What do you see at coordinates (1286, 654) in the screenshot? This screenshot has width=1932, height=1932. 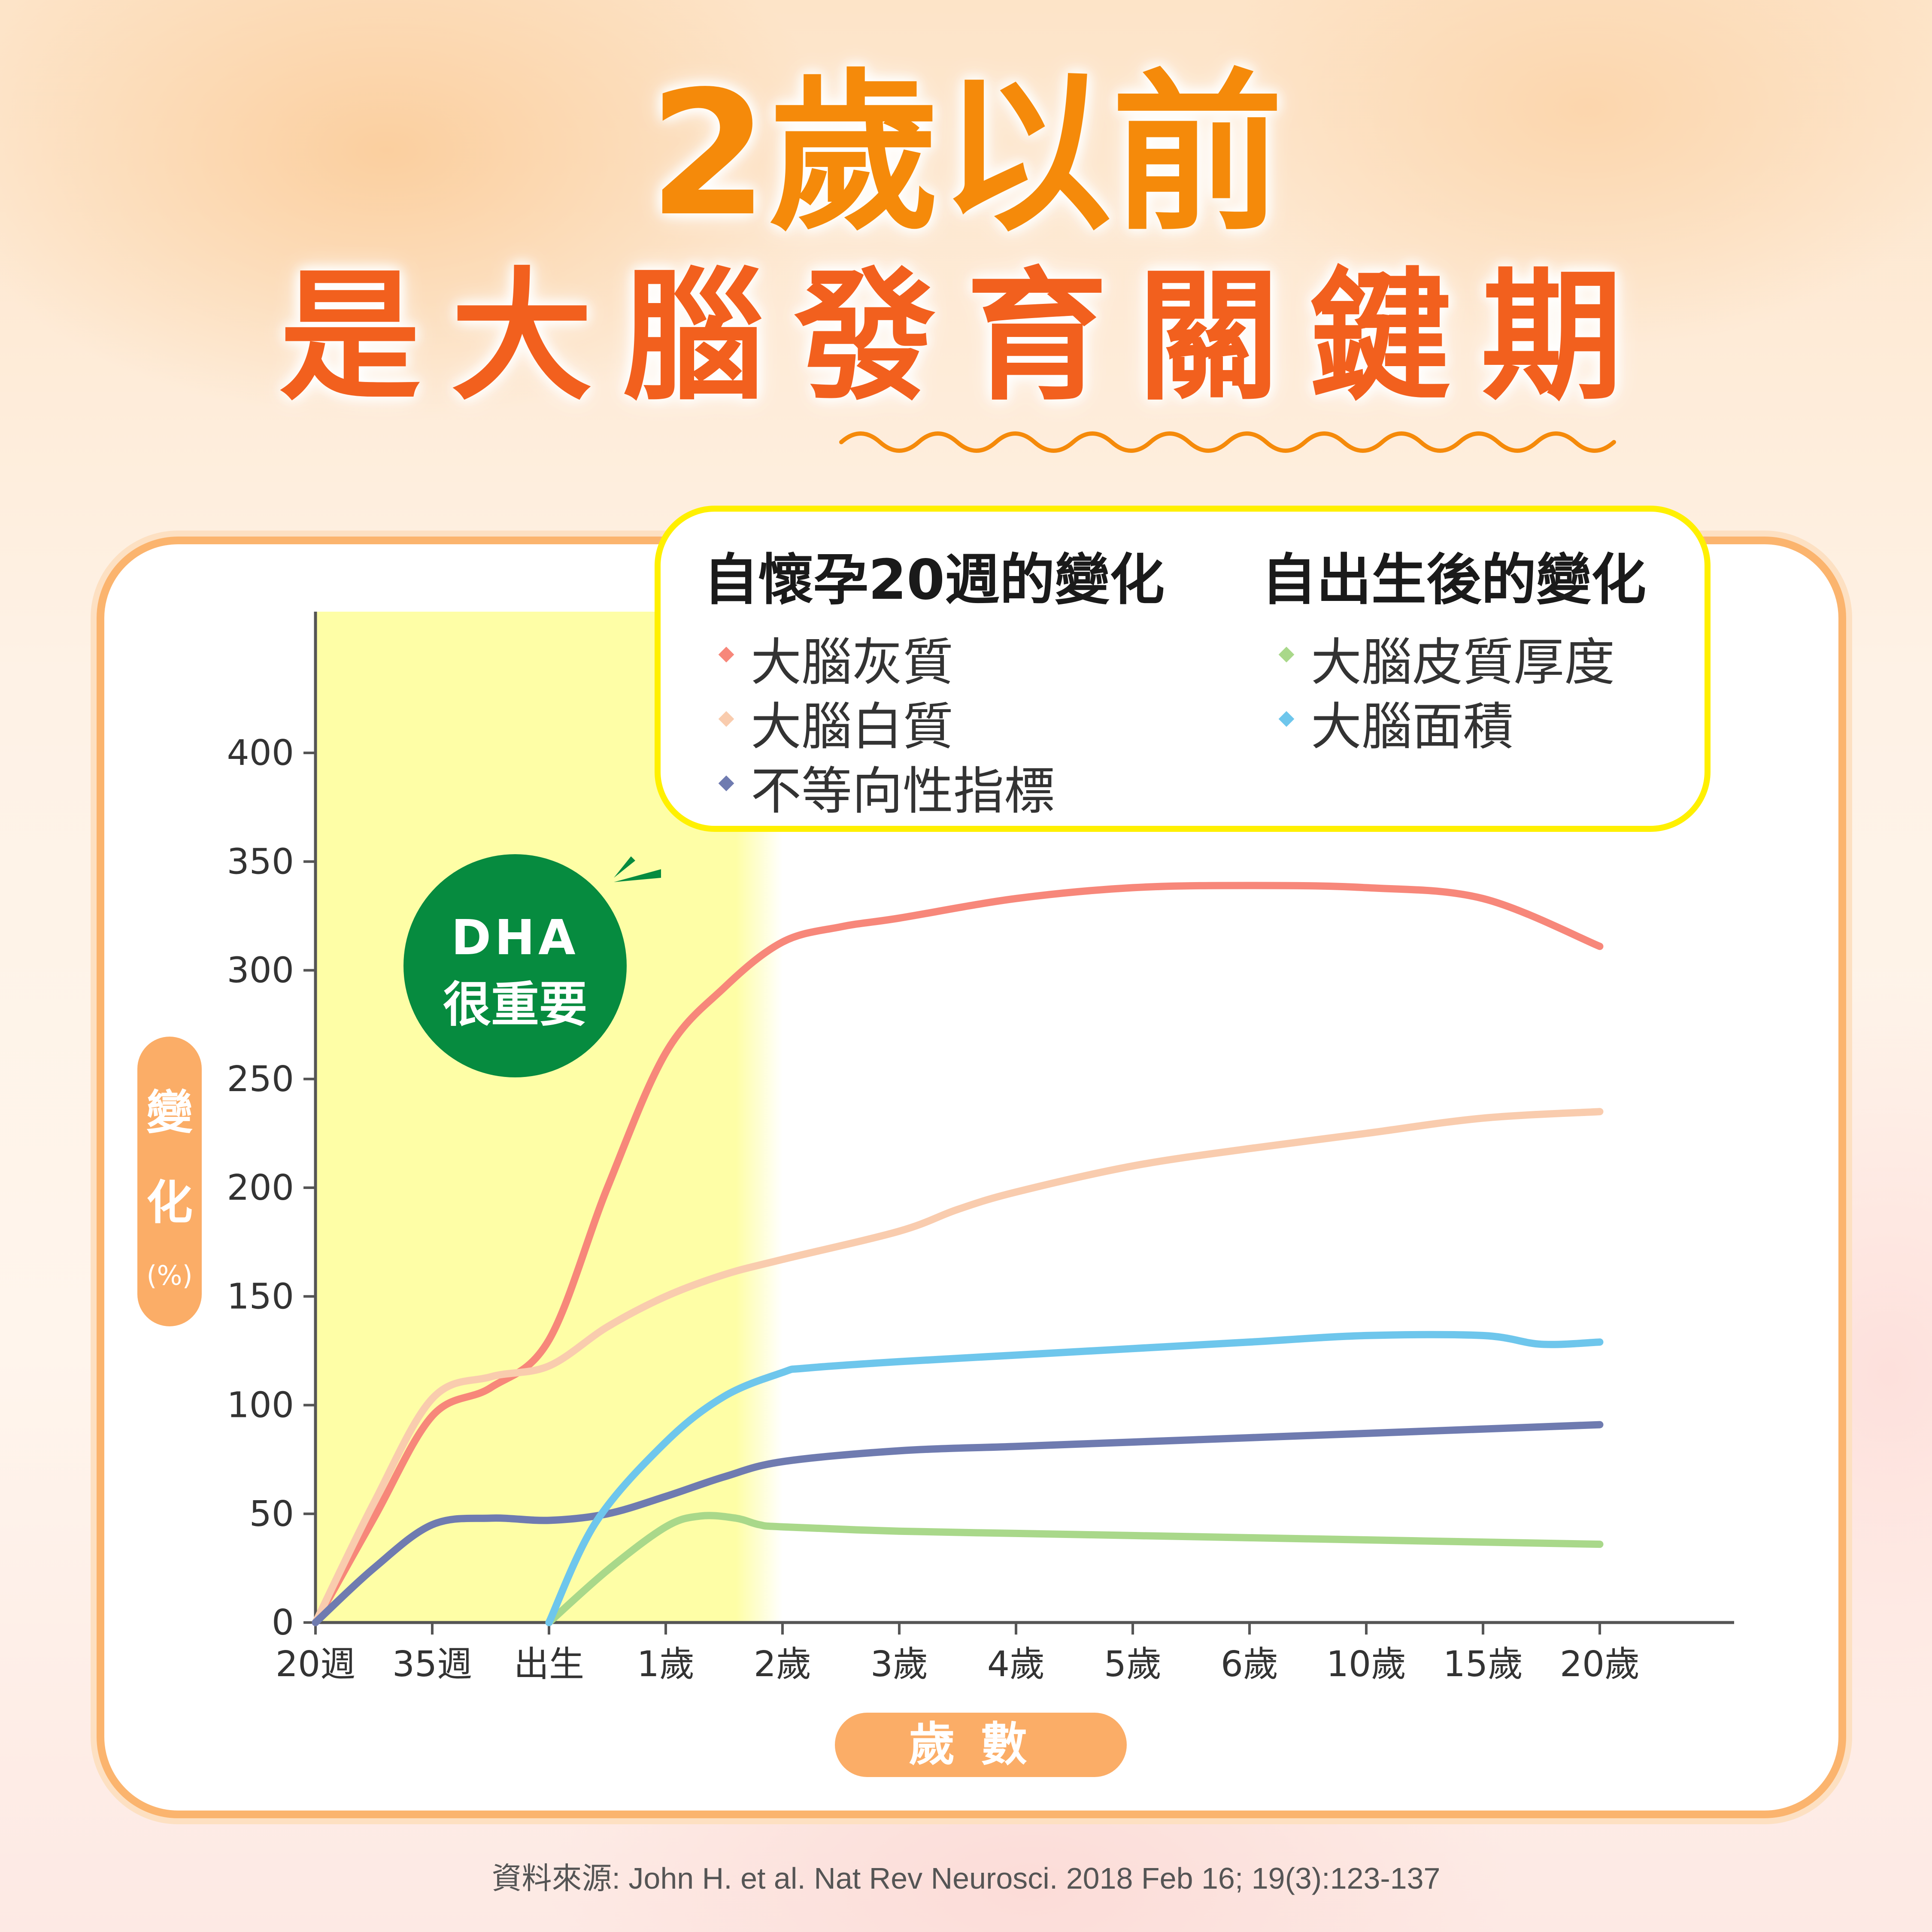 I see `legend-marker-cortical-thickness` at bounding box center [1286, 654].